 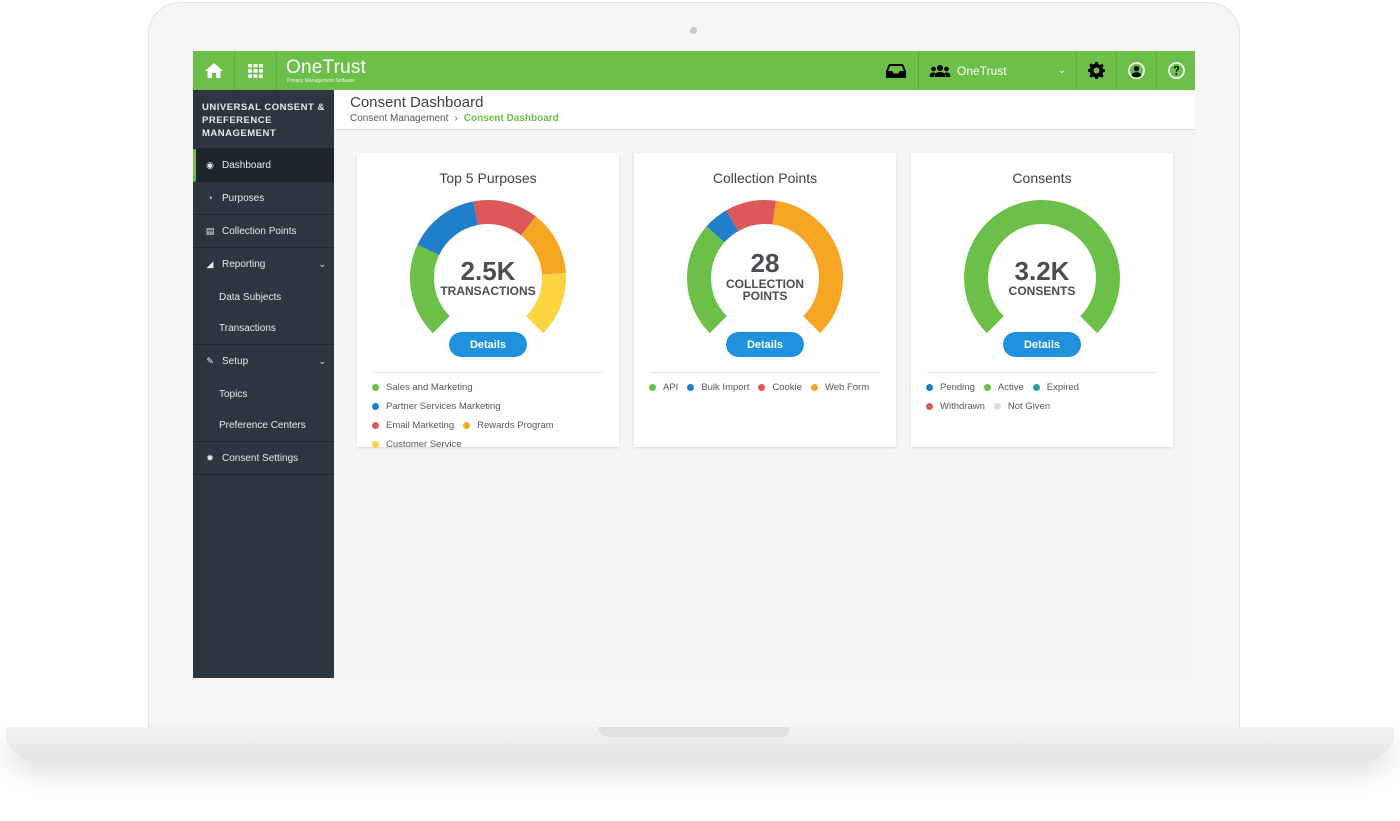 I want to click on legend-label: Sales and Marketing, so click(x=429, y=387).